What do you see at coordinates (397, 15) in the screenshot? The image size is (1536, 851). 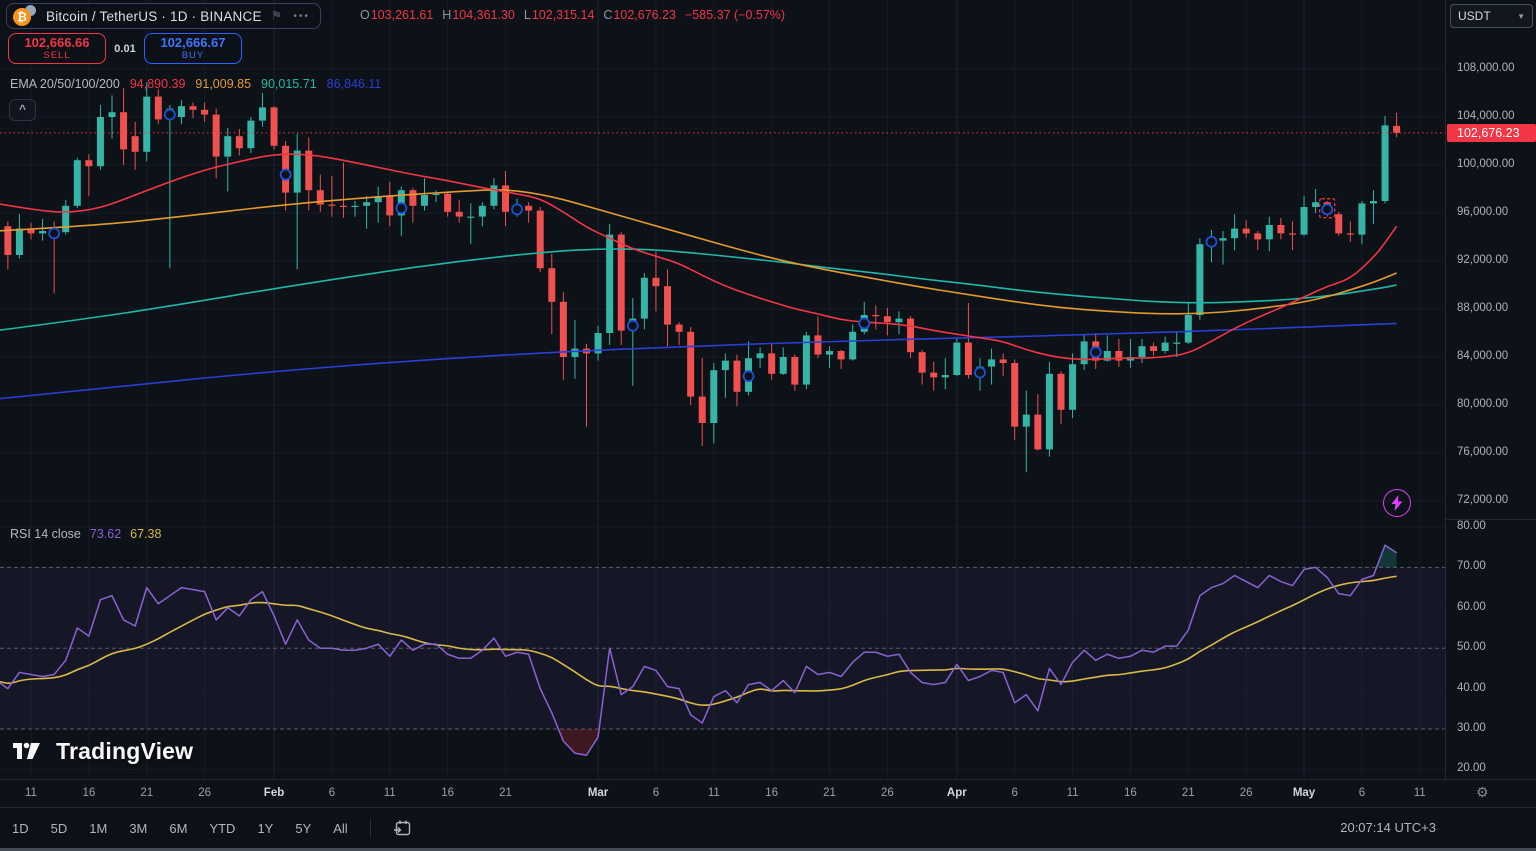 I see `ohlc-item: O103,261.61` at bounding box center [397, 15].